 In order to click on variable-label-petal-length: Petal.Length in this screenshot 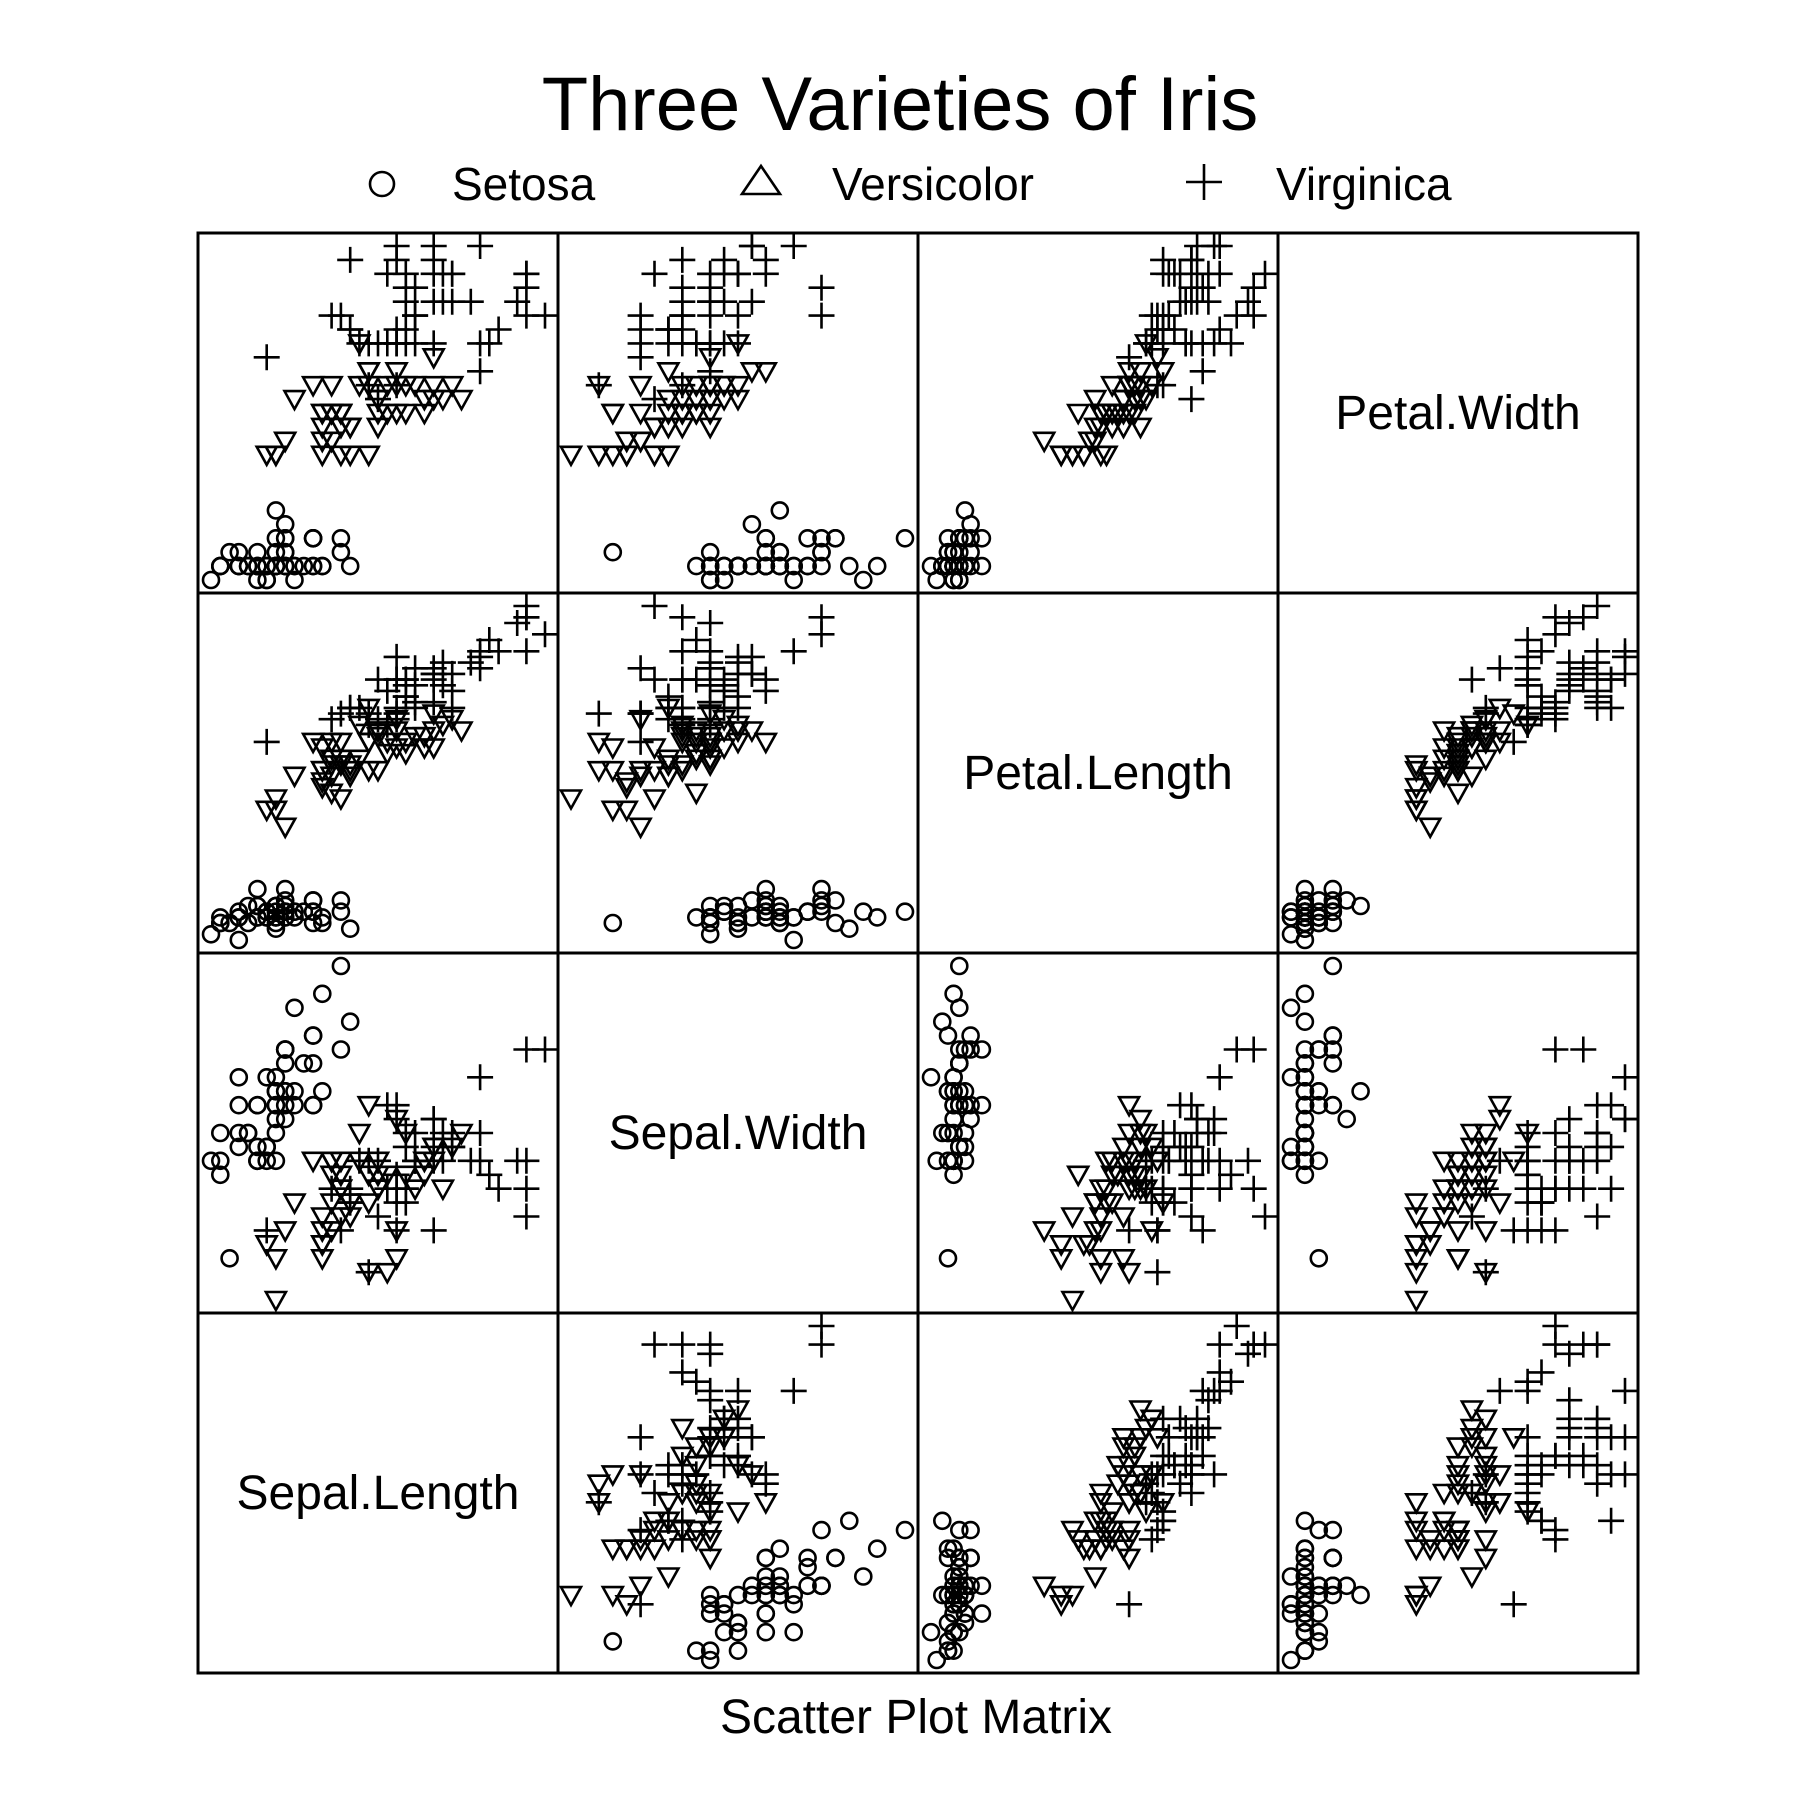, I will do `click(1098, 773)`.